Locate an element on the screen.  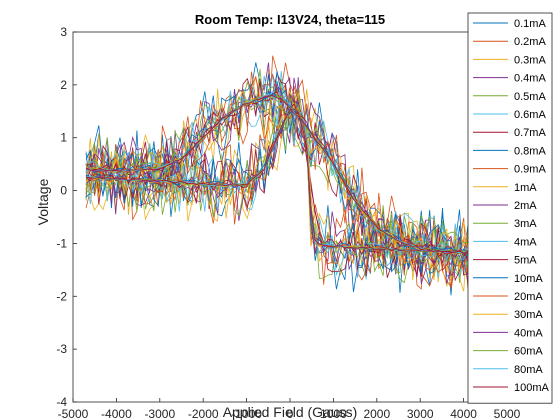
legend-entry: 100mA is located at coordinates (532, 388).